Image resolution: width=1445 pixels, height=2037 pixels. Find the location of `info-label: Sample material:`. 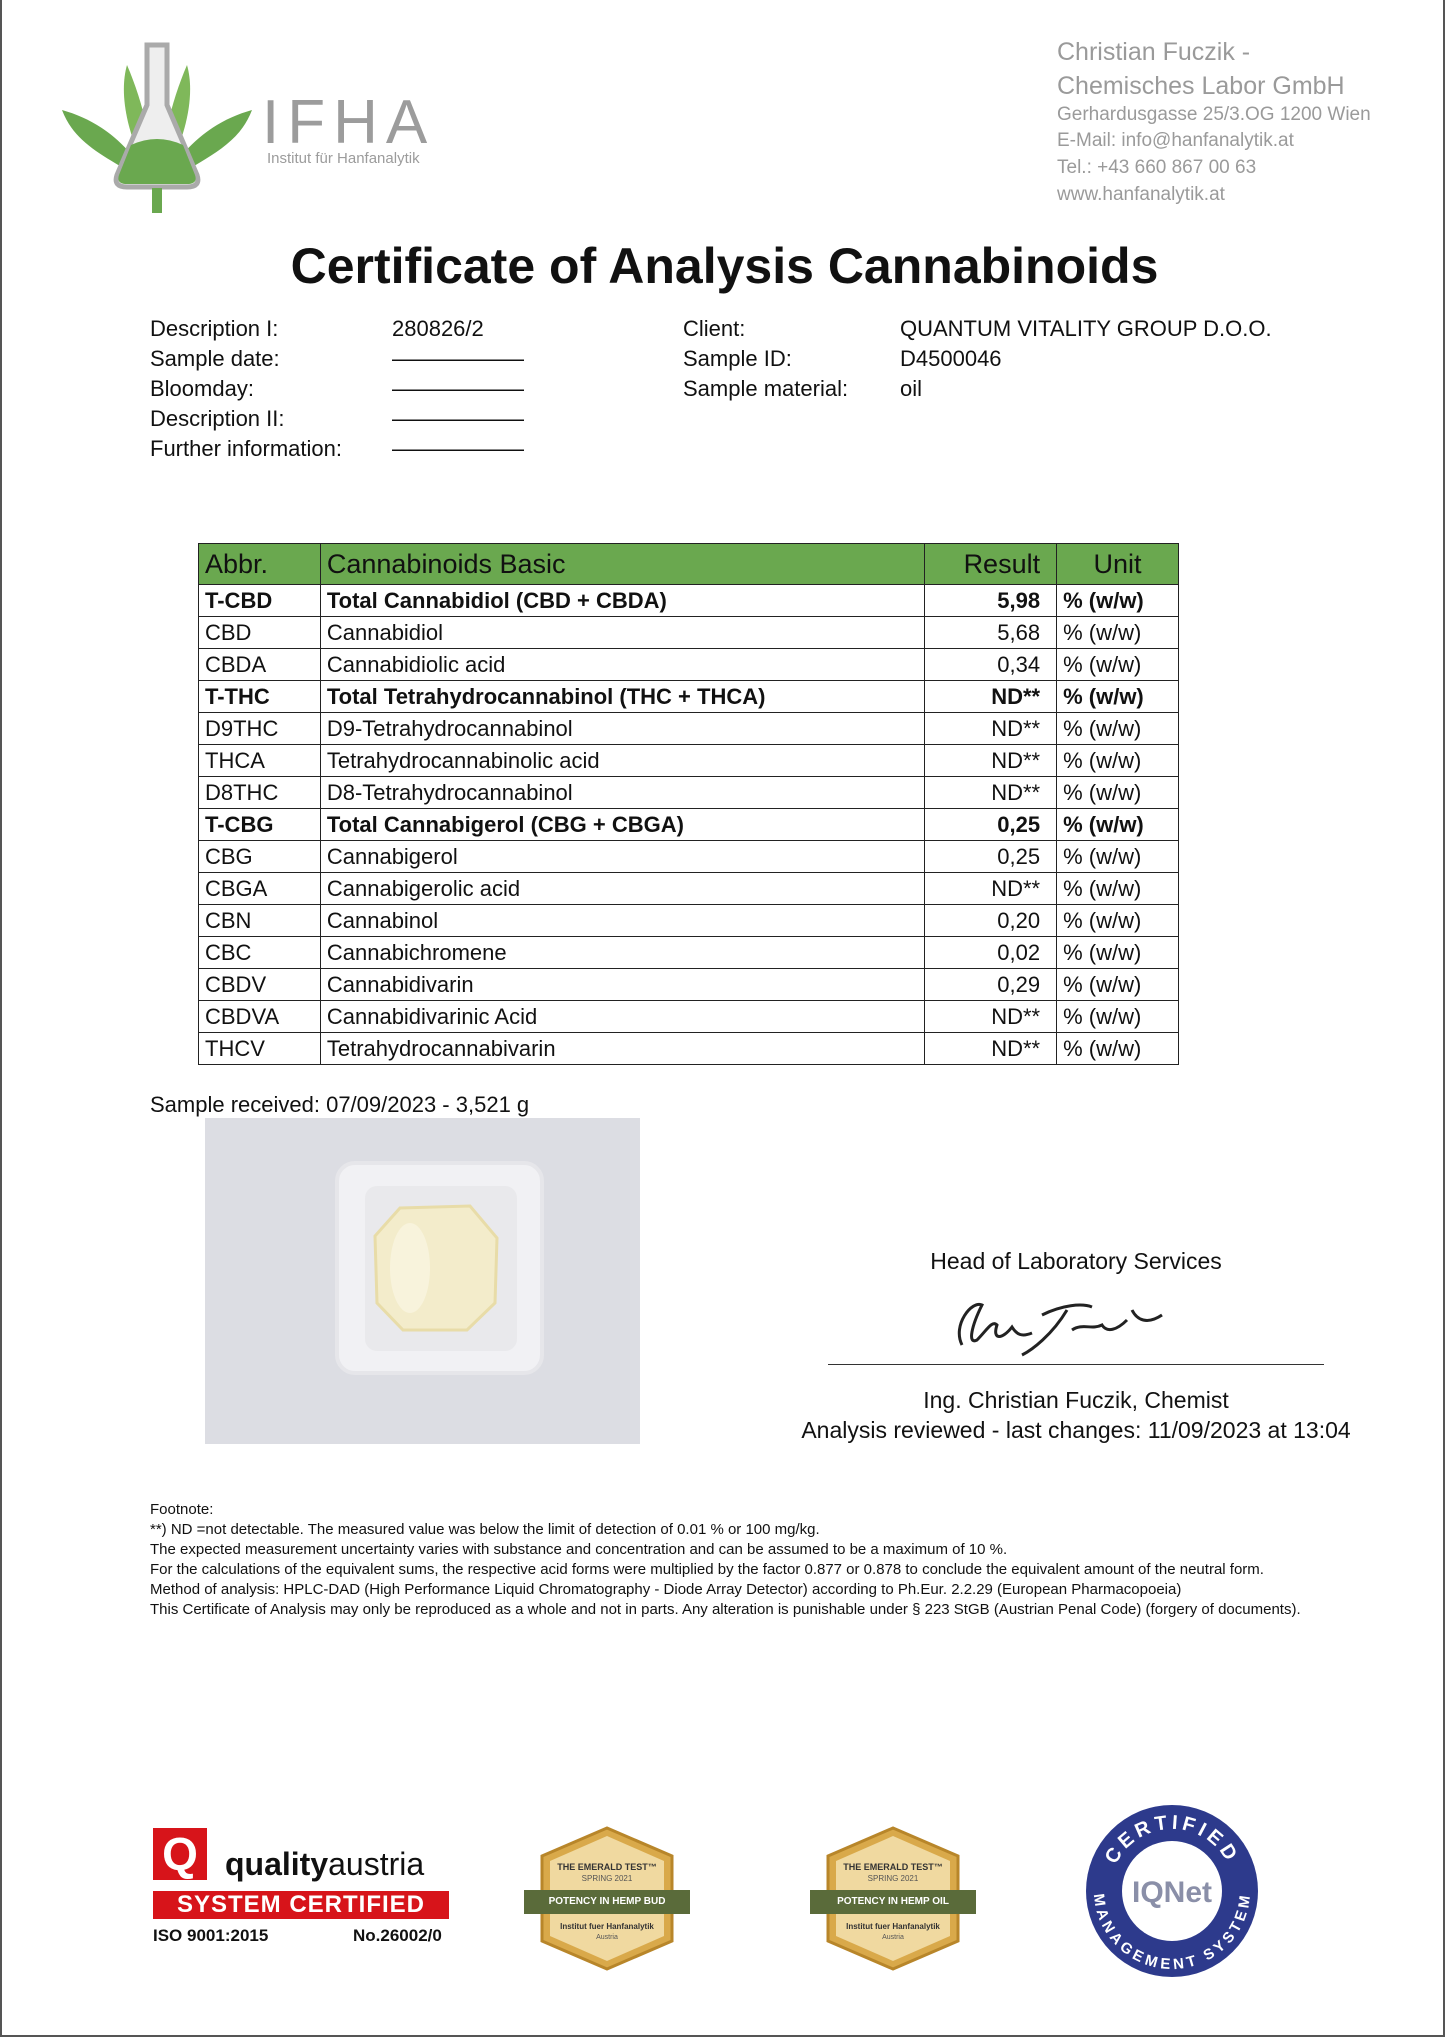

info-label: Sample material: is located at coordinates (766, 388).